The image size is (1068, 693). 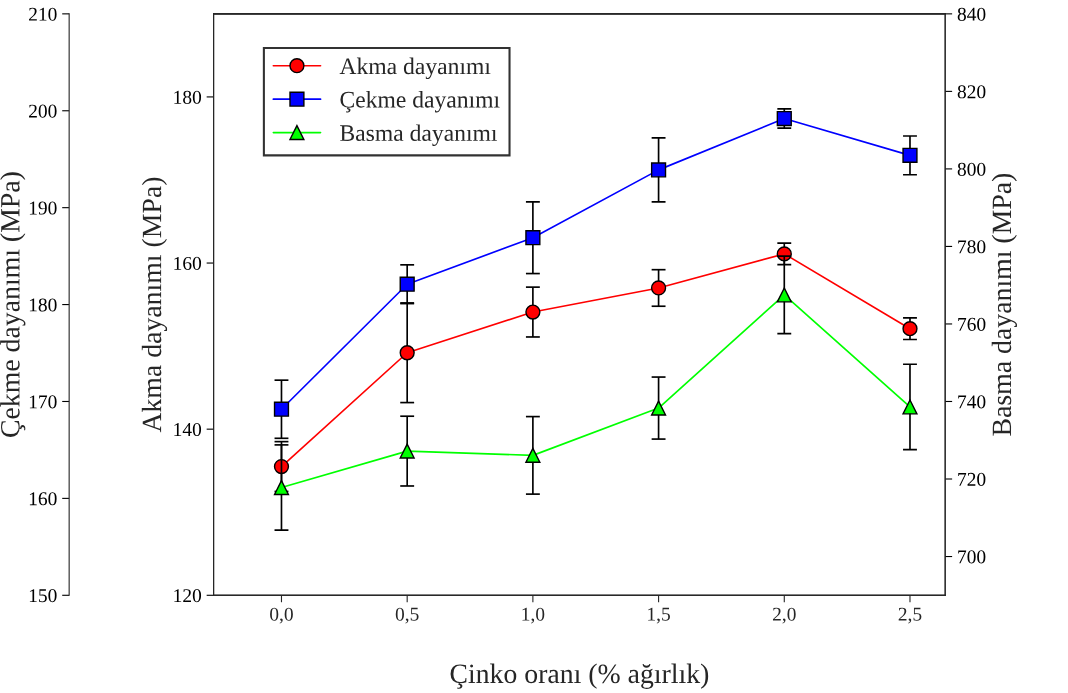 I want to click on y3-tick-label: 200, so click(x=43, y=111).